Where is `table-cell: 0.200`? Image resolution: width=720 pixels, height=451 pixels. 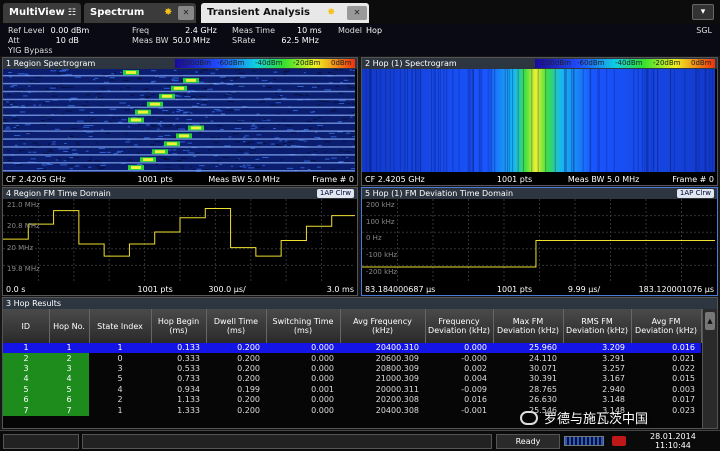 table-cell: 0.200 is located at coordinates (248, 410).